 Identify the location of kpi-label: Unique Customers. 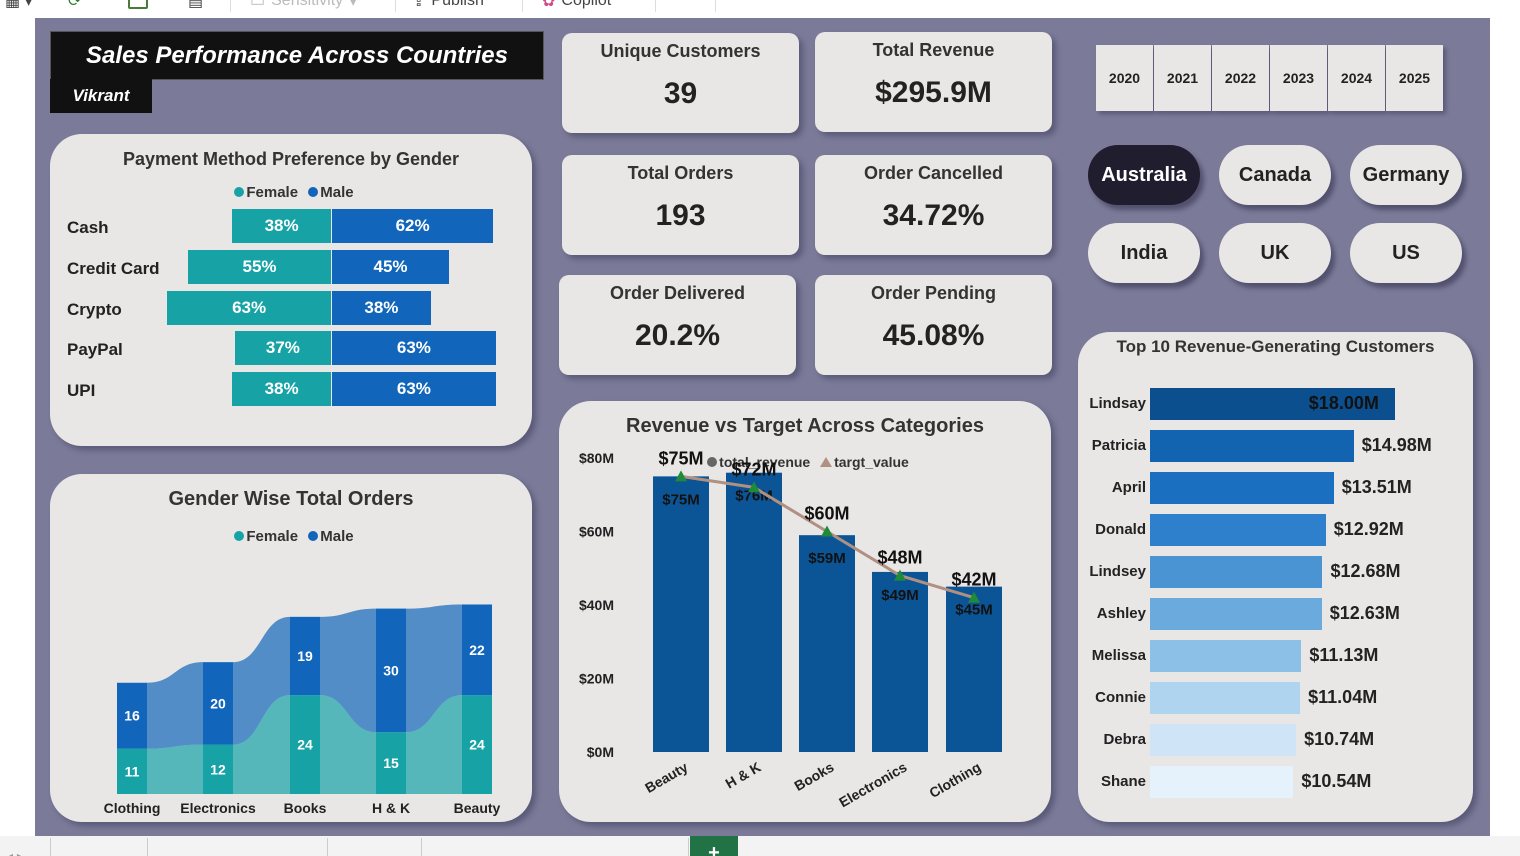
(680, 51).